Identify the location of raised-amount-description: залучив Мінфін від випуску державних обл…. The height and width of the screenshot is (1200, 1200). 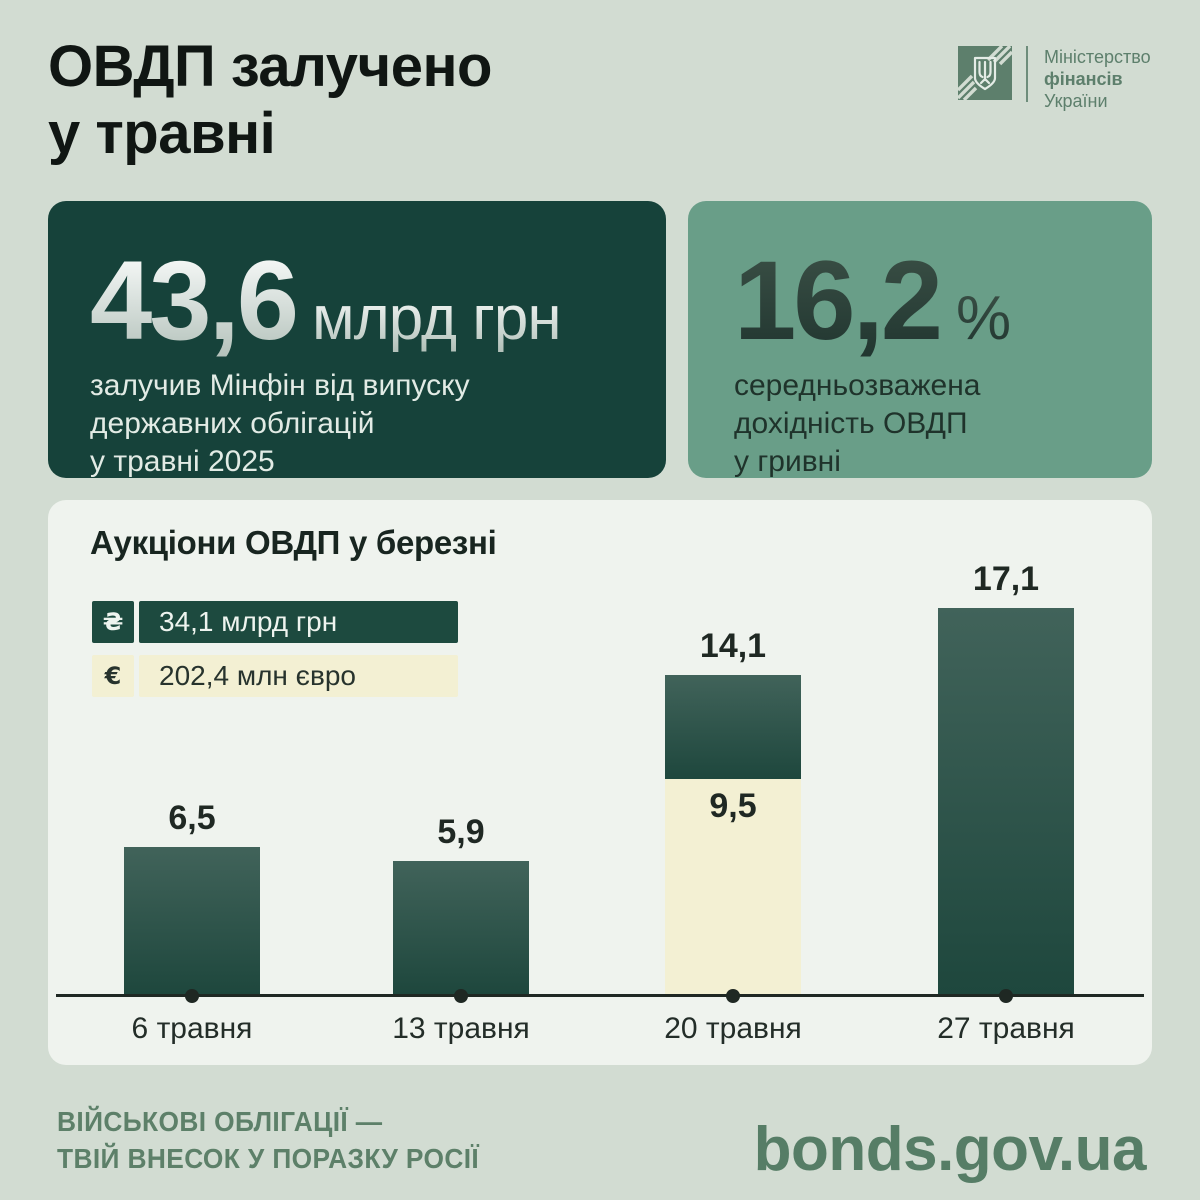
(358, 424).